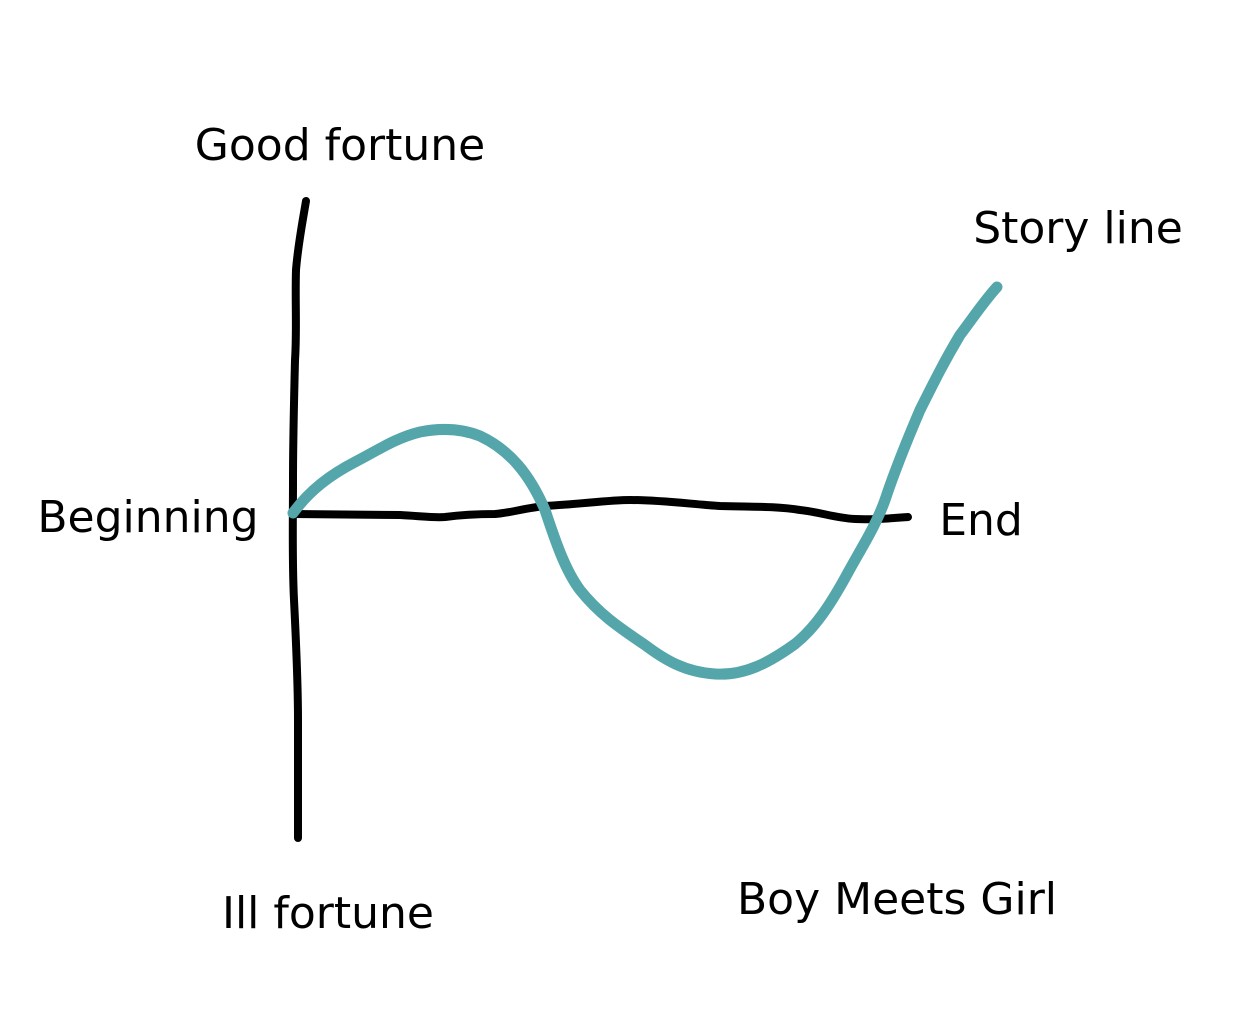  Describe the element at coordinates (147, 517) in the screenshot. I see `beginning-label: Beginning` at that location.